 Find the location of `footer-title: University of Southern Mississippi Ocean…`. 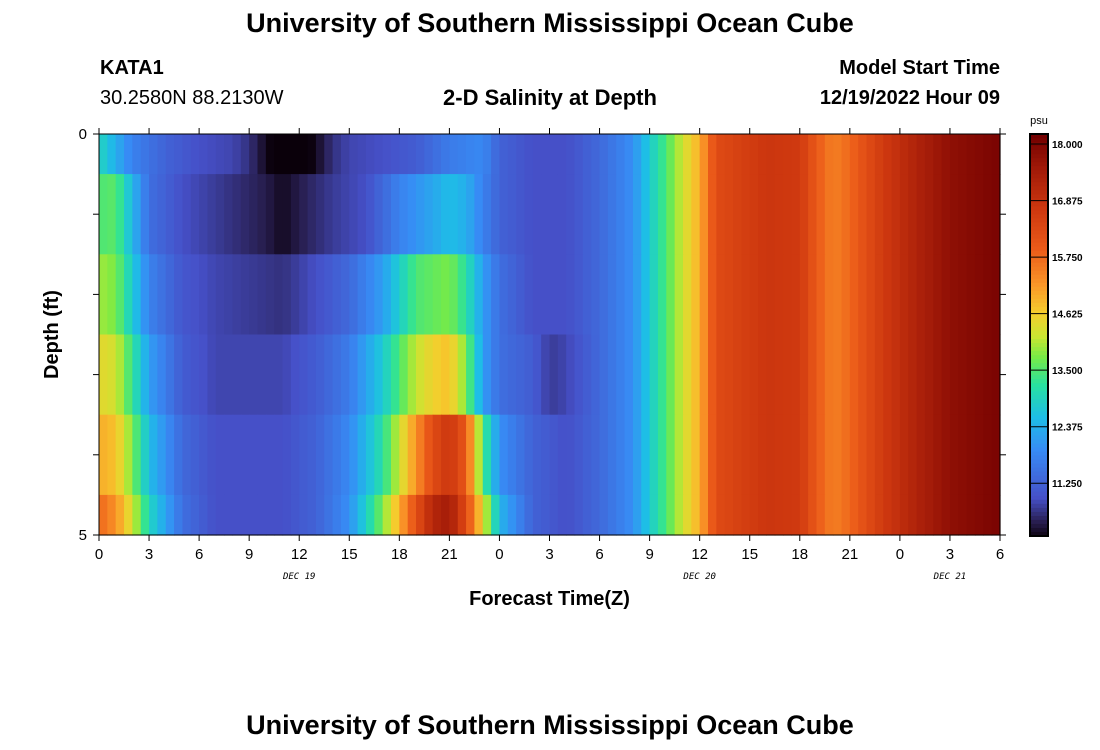

footer-title: University of Southern Mississippi Ocean… is located at coordinates (550, 725).